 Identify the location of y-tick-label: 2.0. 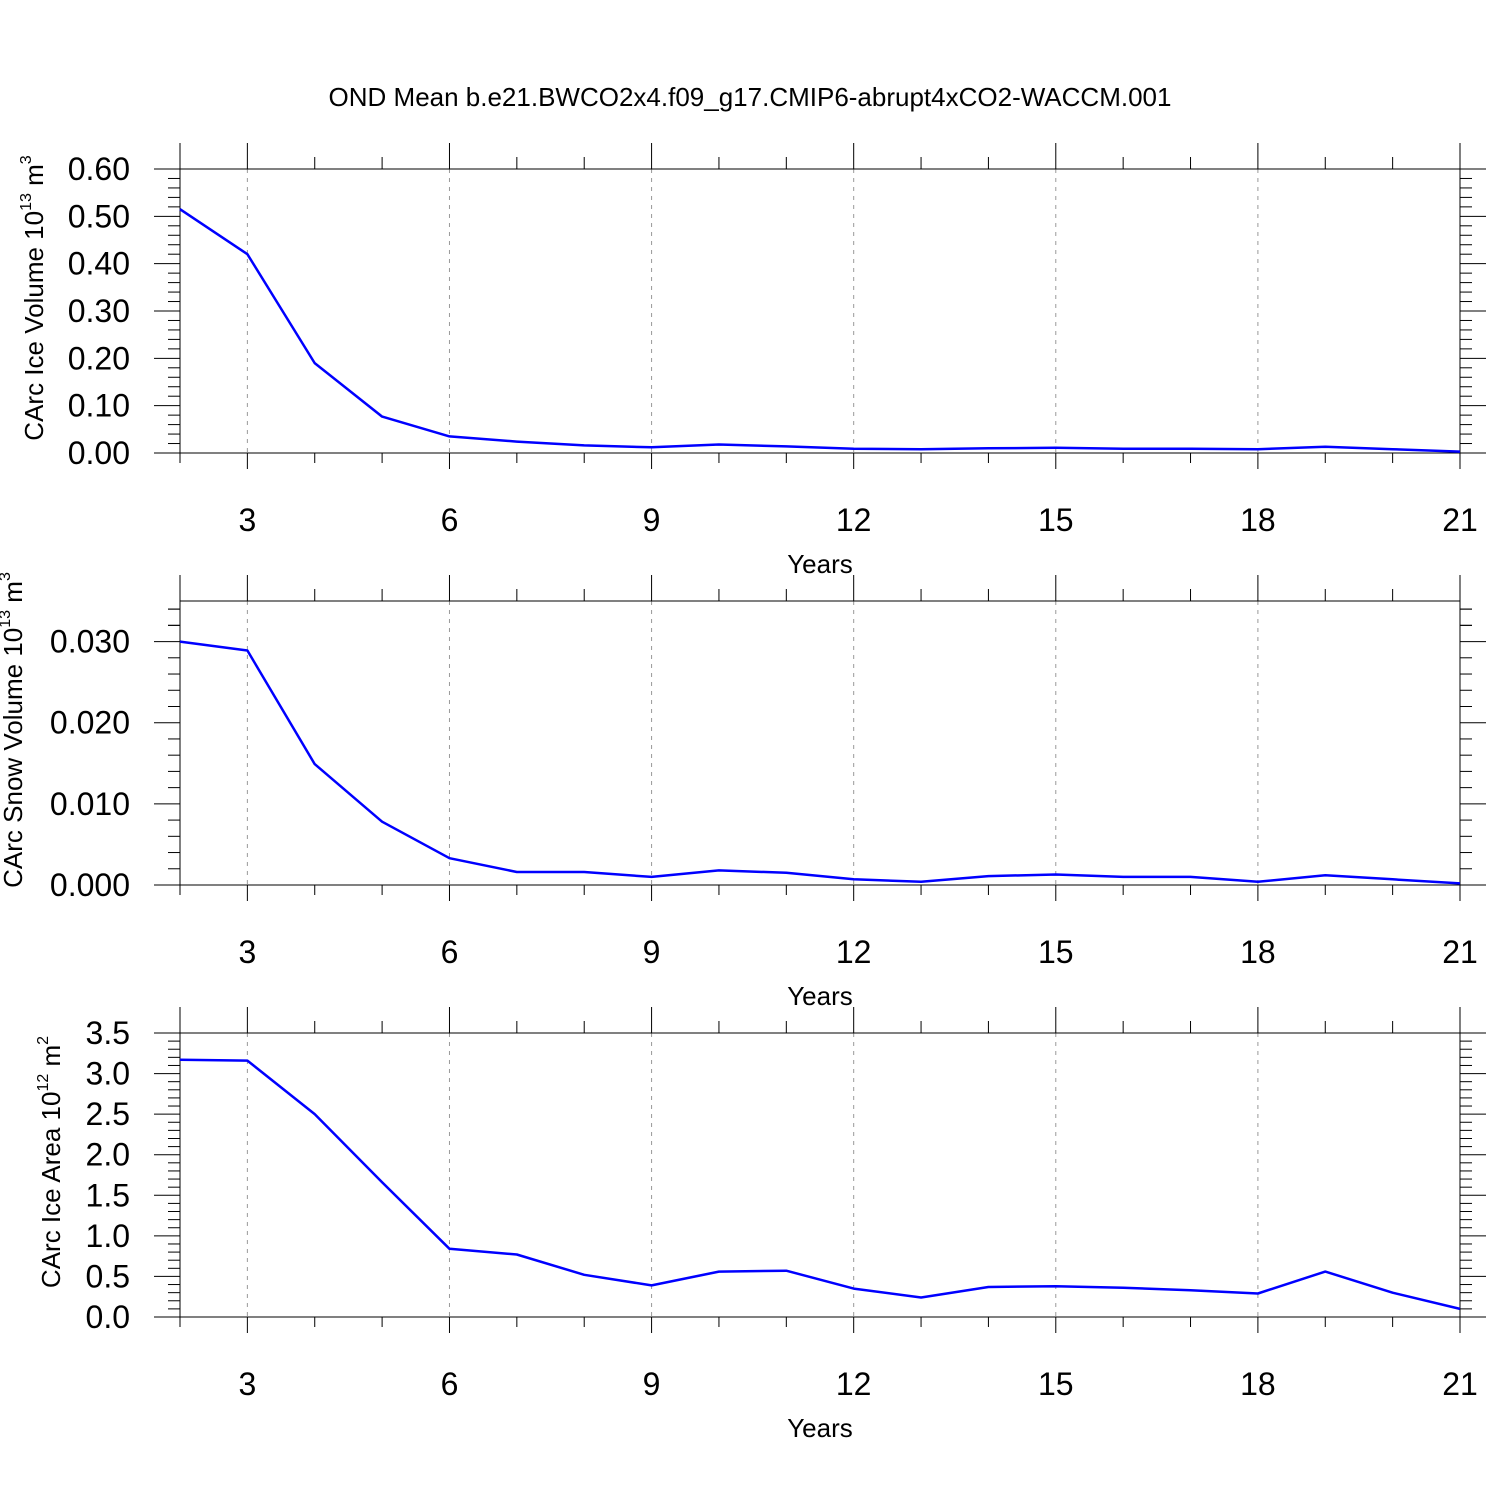
(108, 1155).